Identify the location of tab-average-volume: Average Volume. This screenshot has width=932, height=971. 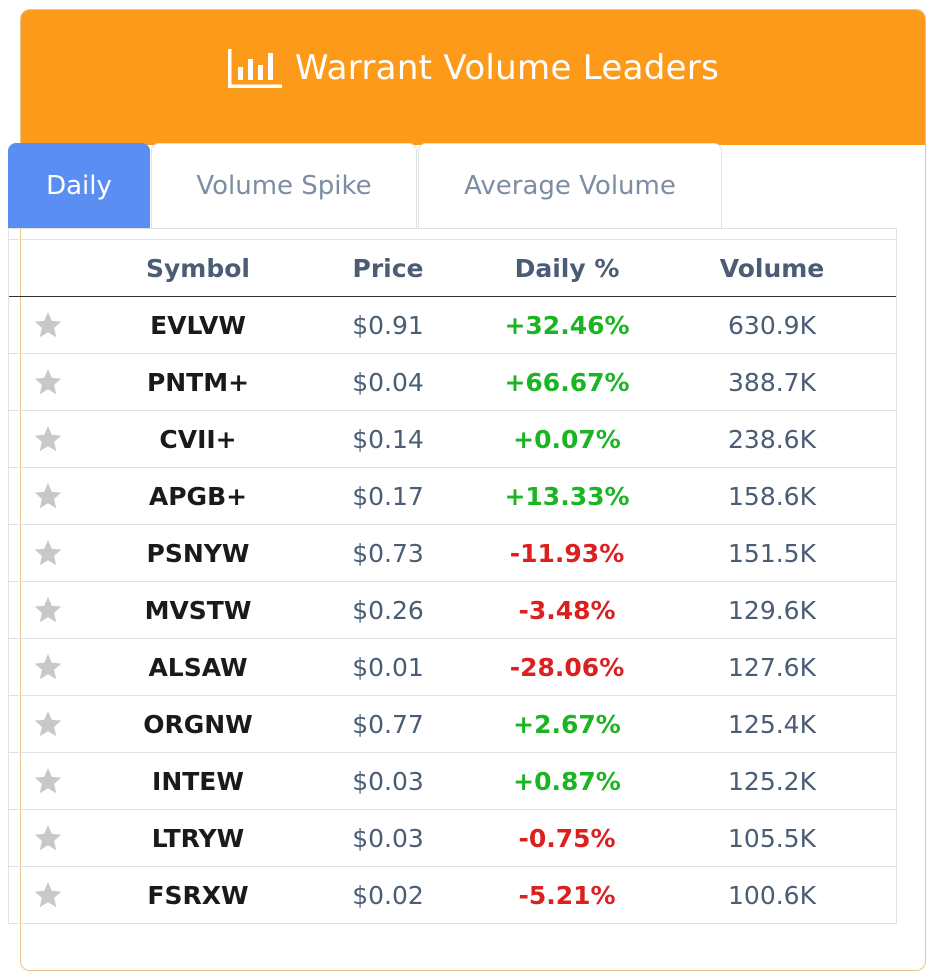
(570, 185).